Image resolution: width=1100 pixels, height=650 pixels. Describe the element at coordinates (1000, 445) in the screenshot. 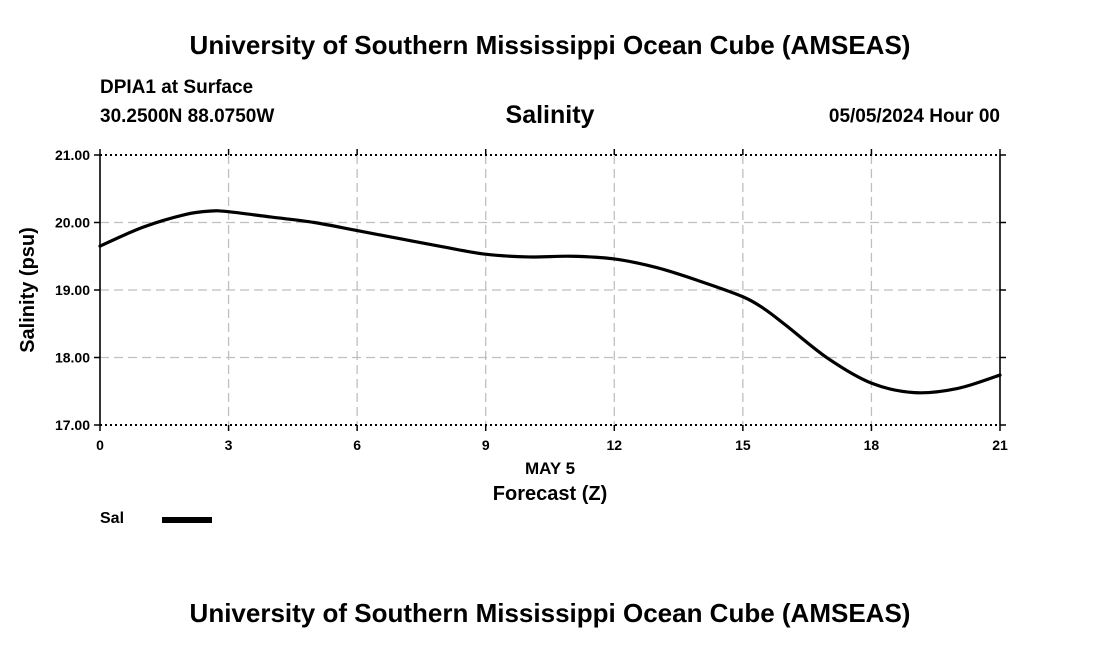

I see `x-tick-label: 21` at that location.